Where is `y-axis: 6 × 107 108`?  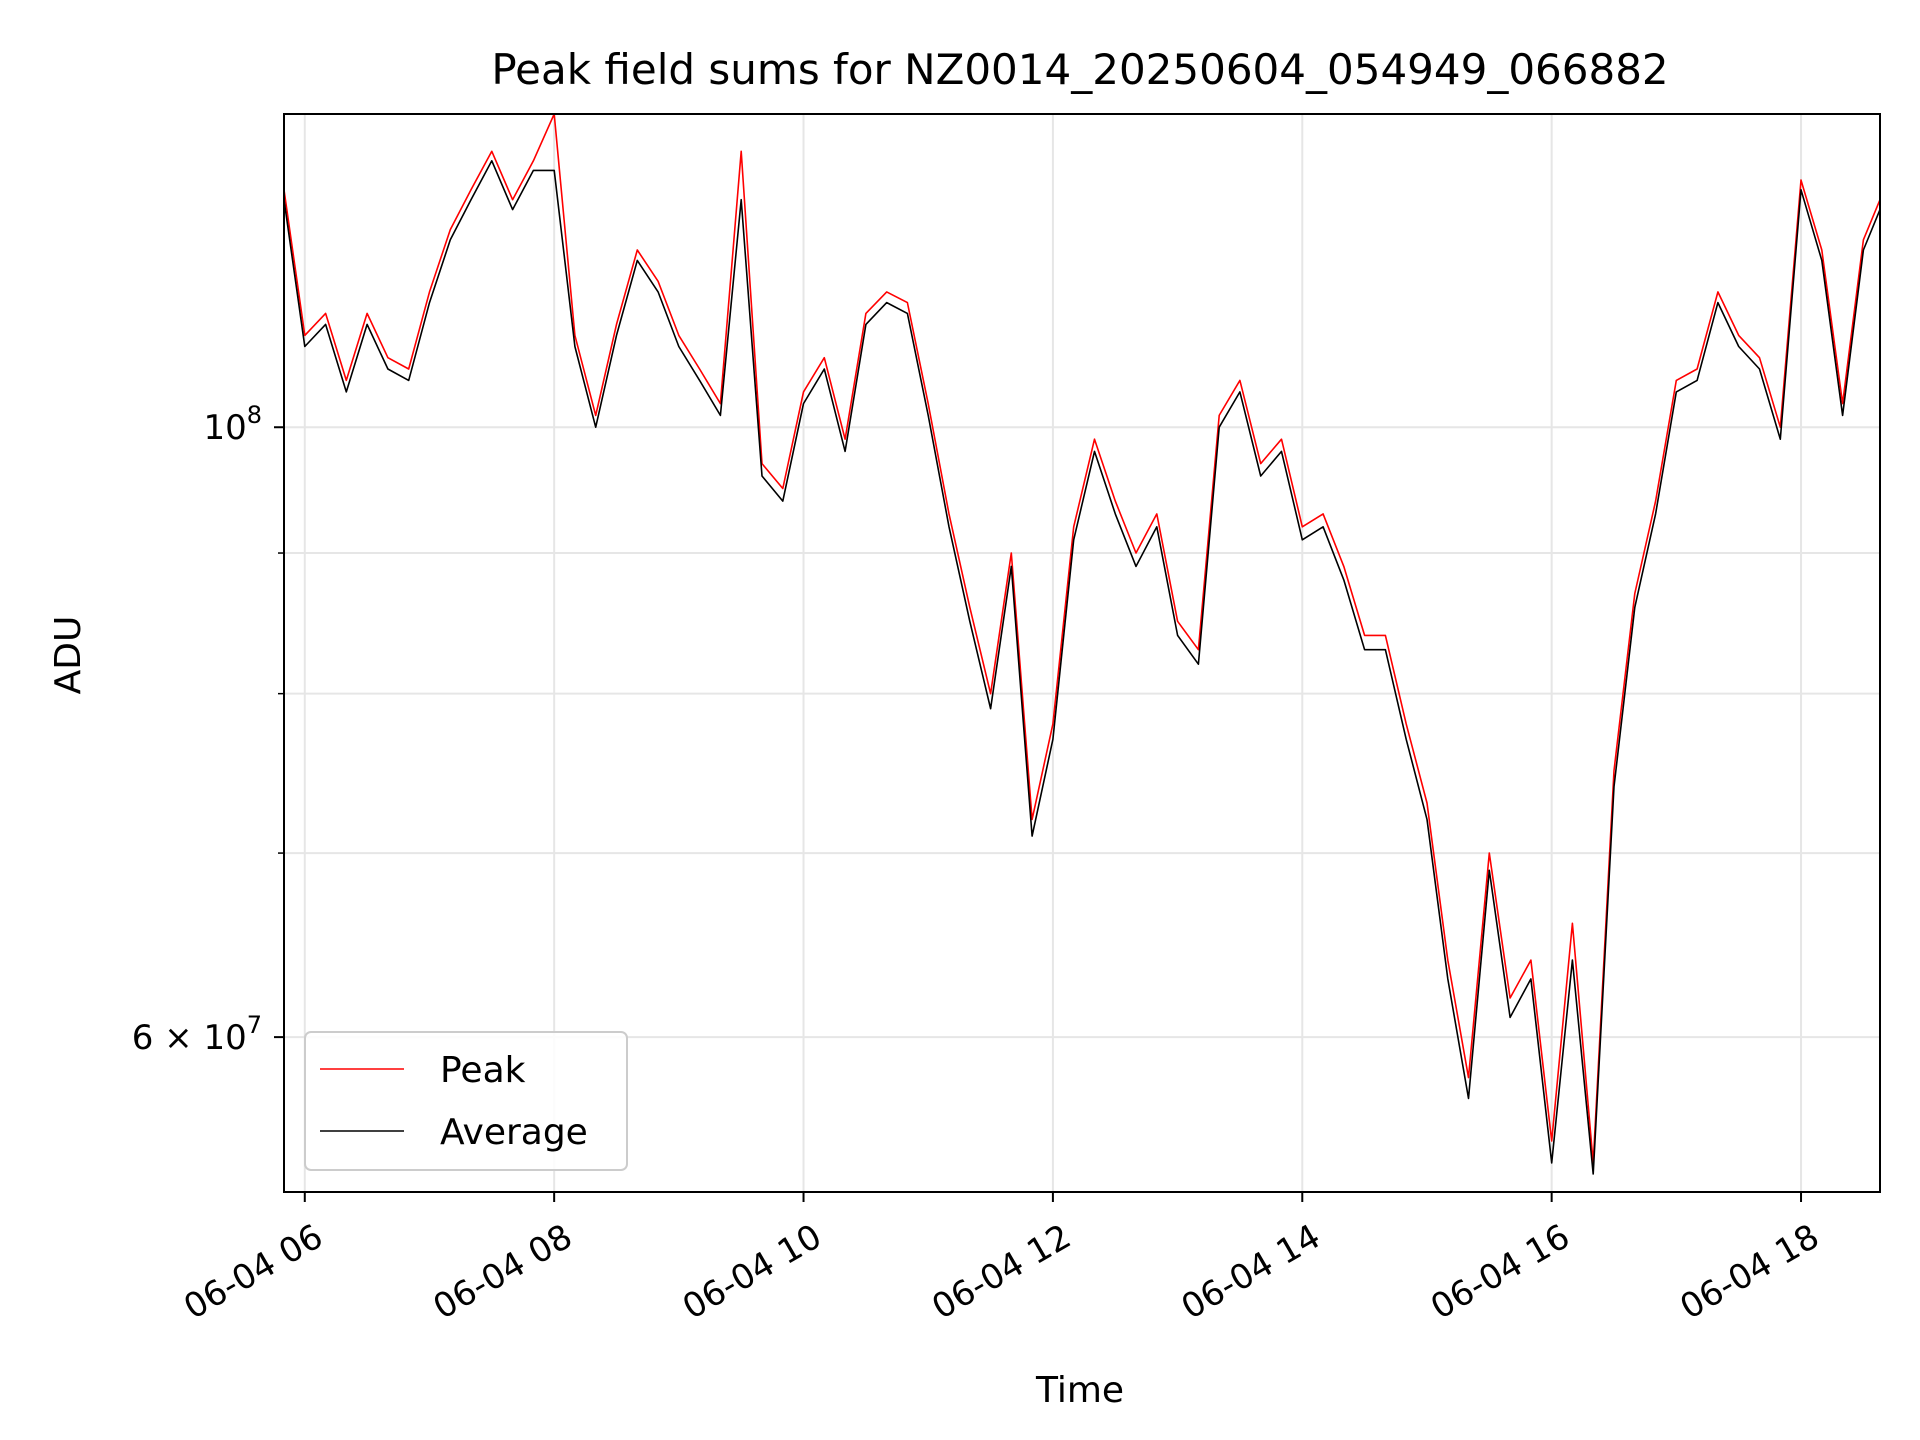
y-axis: 6 × 107 108 is located at coordinates (208, 729).